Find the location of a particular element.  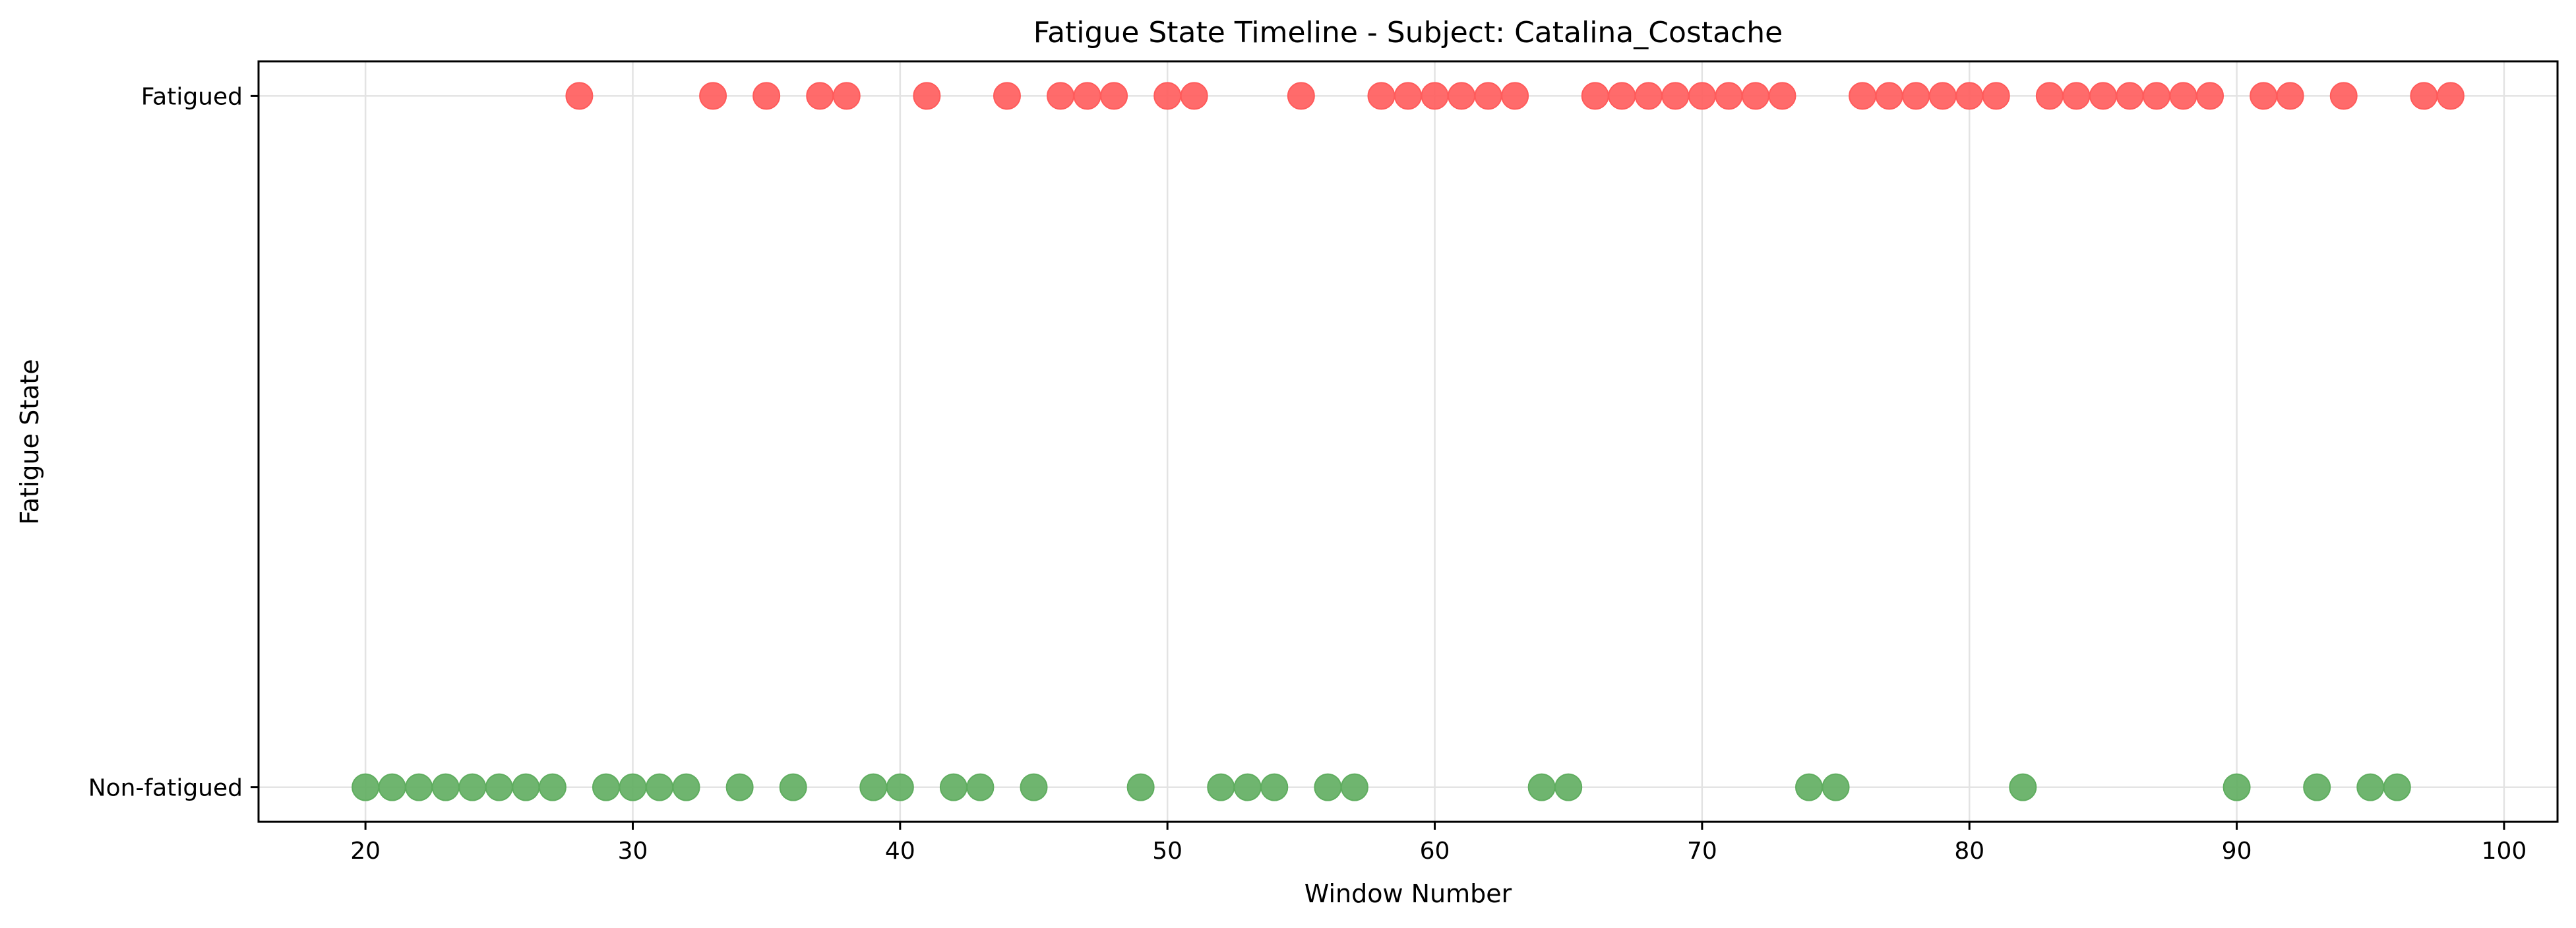

y-tick-label: Non-fatigued is located at coordinates (165, 788).